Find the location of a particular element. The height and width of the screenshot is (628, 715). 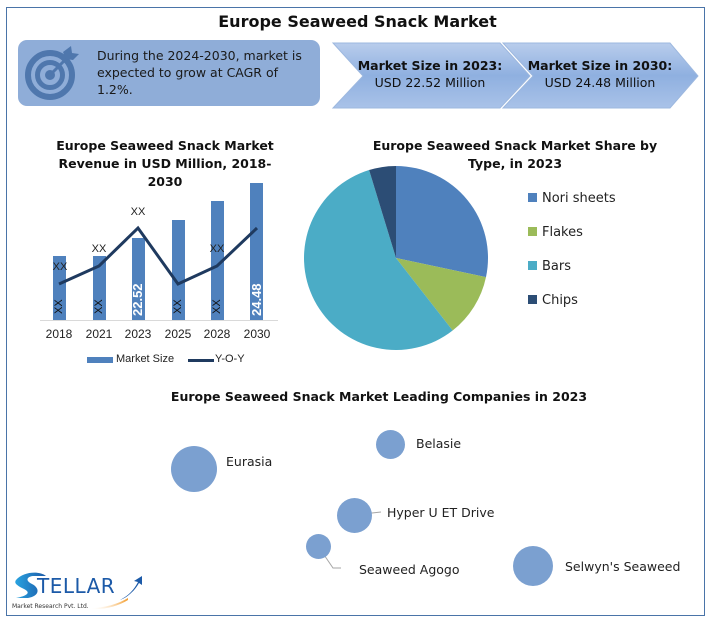

bar-chart-title-line: Revenue in USD Million, 2018- is located at coordinates (165, 163).